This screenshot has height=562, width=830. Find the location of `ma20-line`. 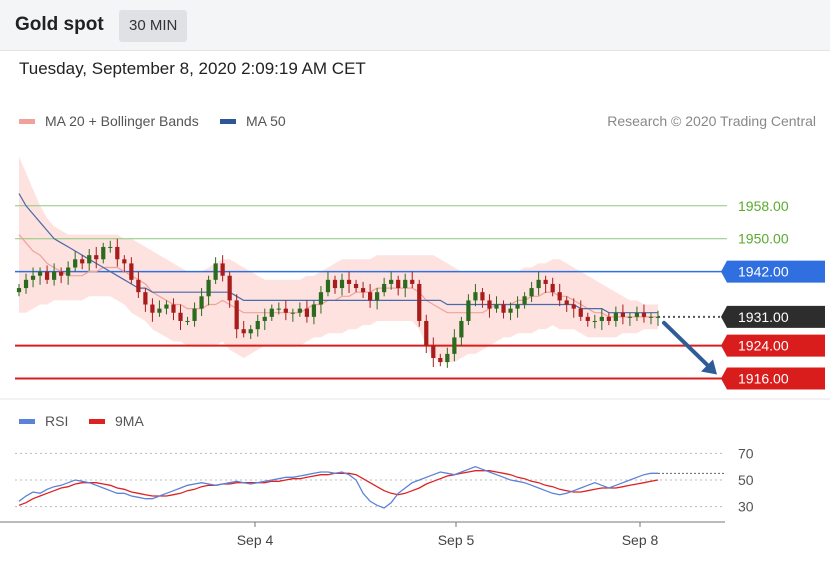

ma20-line is located at coordinates (338, 276).